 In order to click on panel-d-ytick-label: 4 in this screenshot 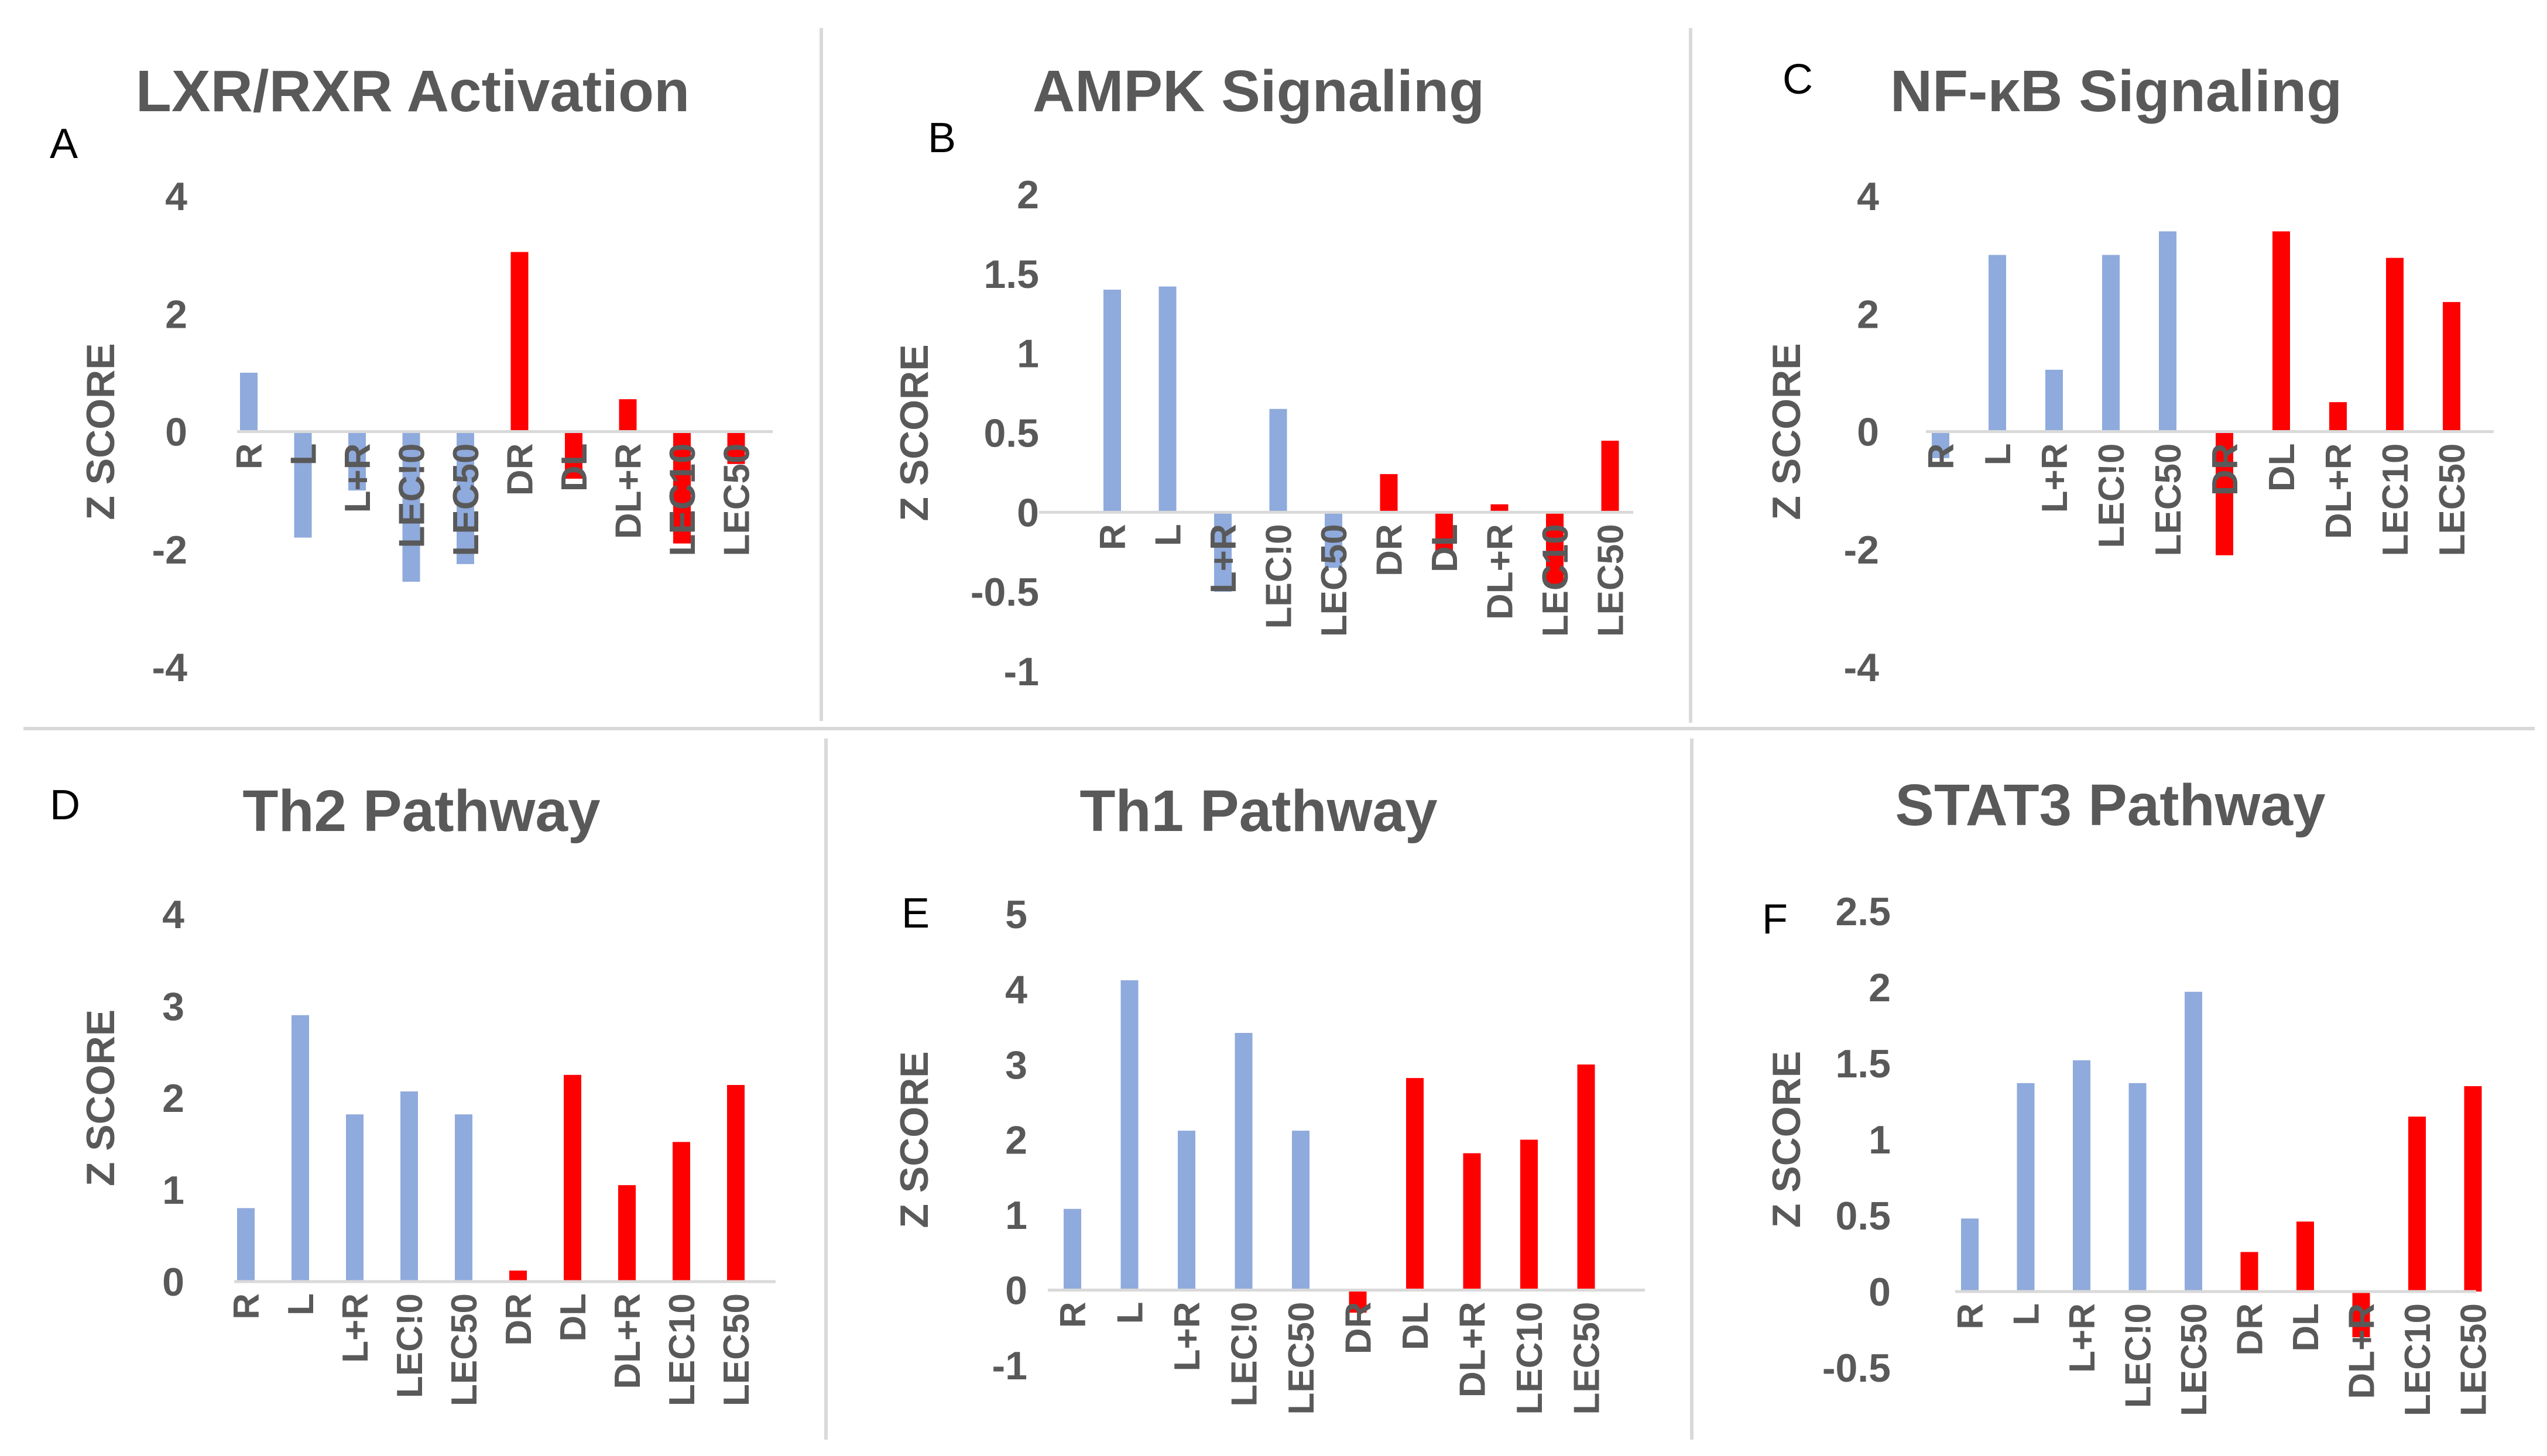, I will do `click(173, 914)`.